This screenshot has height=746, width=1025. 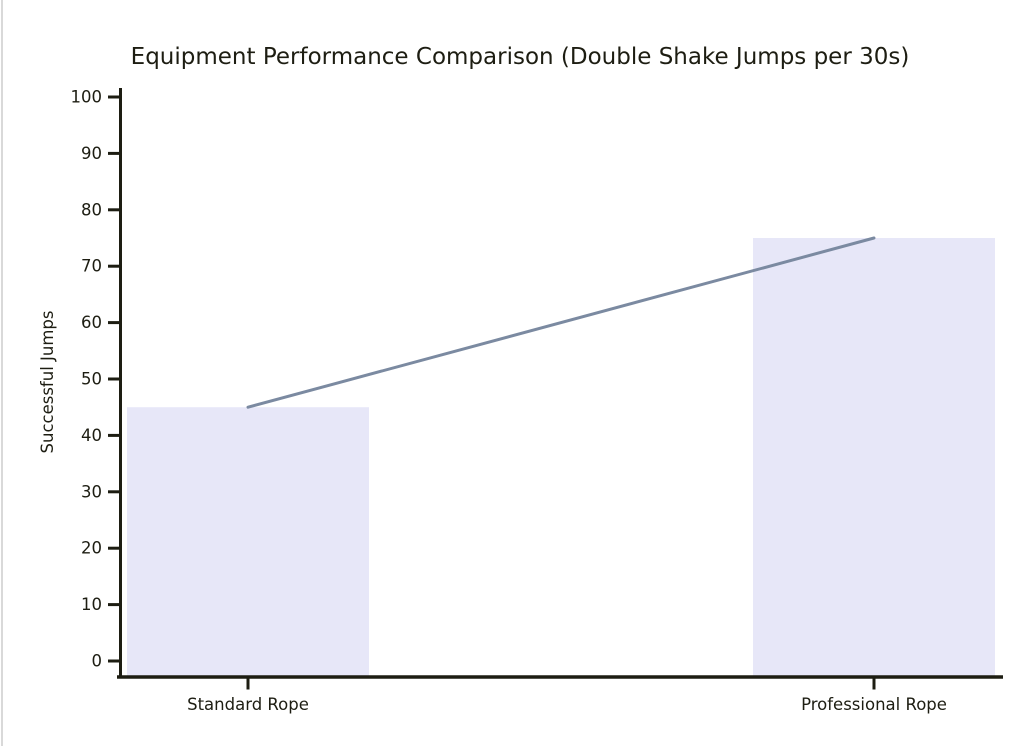 What do you see at coordinates (97, 661) in the screenshot?
I see `y-tick-label: 0` at bounding box center [97, 661].